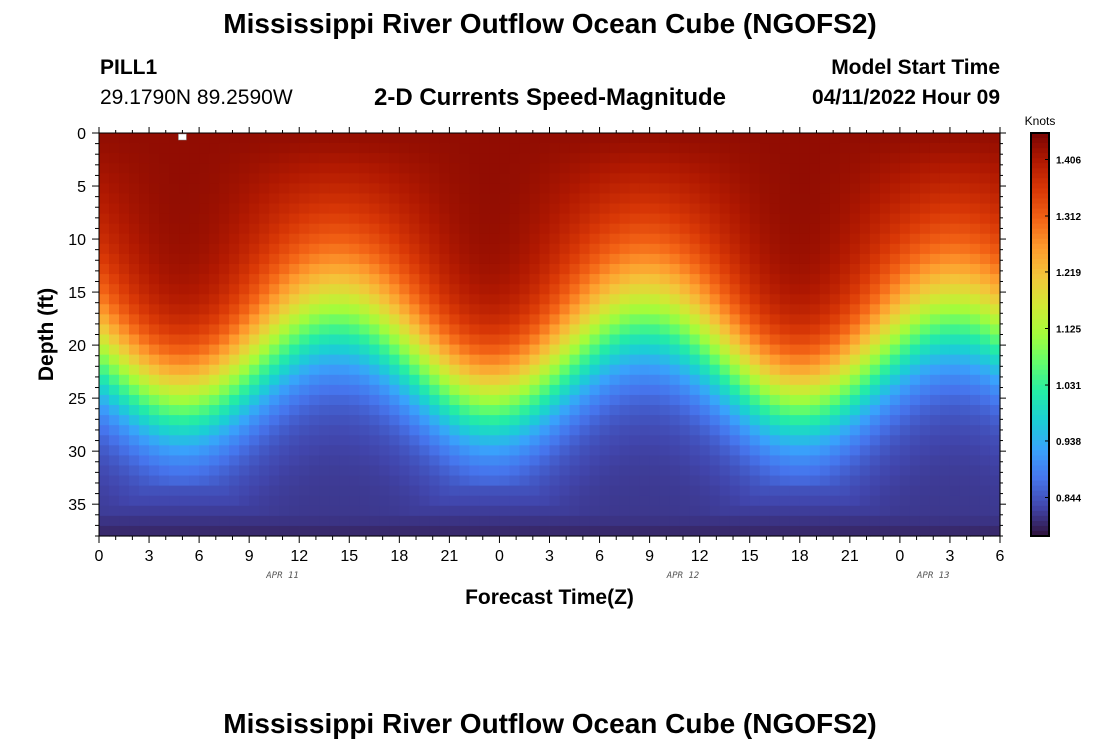 The image size is (1100, 750). What do you see at coordinates (182, 137) in the screenshot?
I see `position-marker` at bounding box center [182, 137].